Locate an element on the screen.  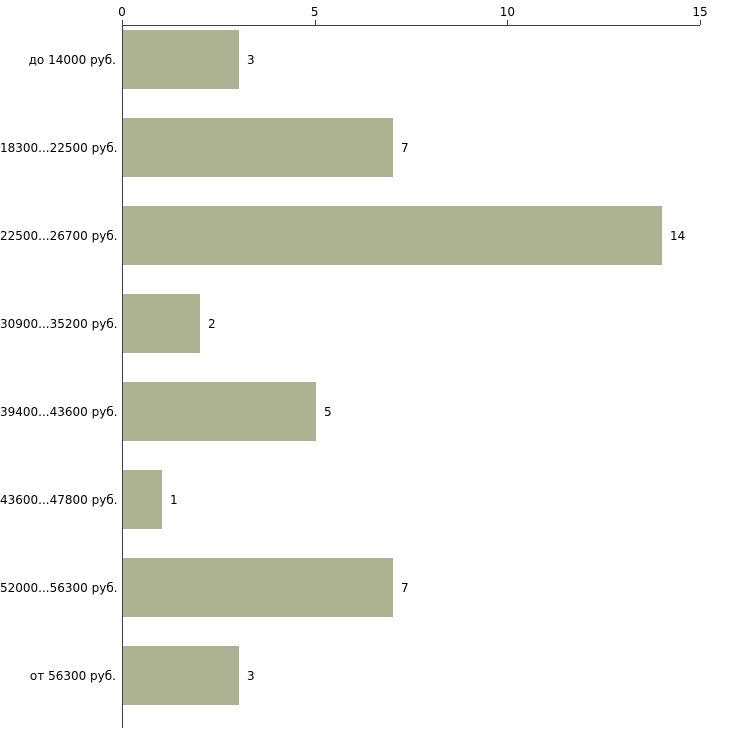
category-label: 52000...56300 руб. is located at coordinates (59, 587).